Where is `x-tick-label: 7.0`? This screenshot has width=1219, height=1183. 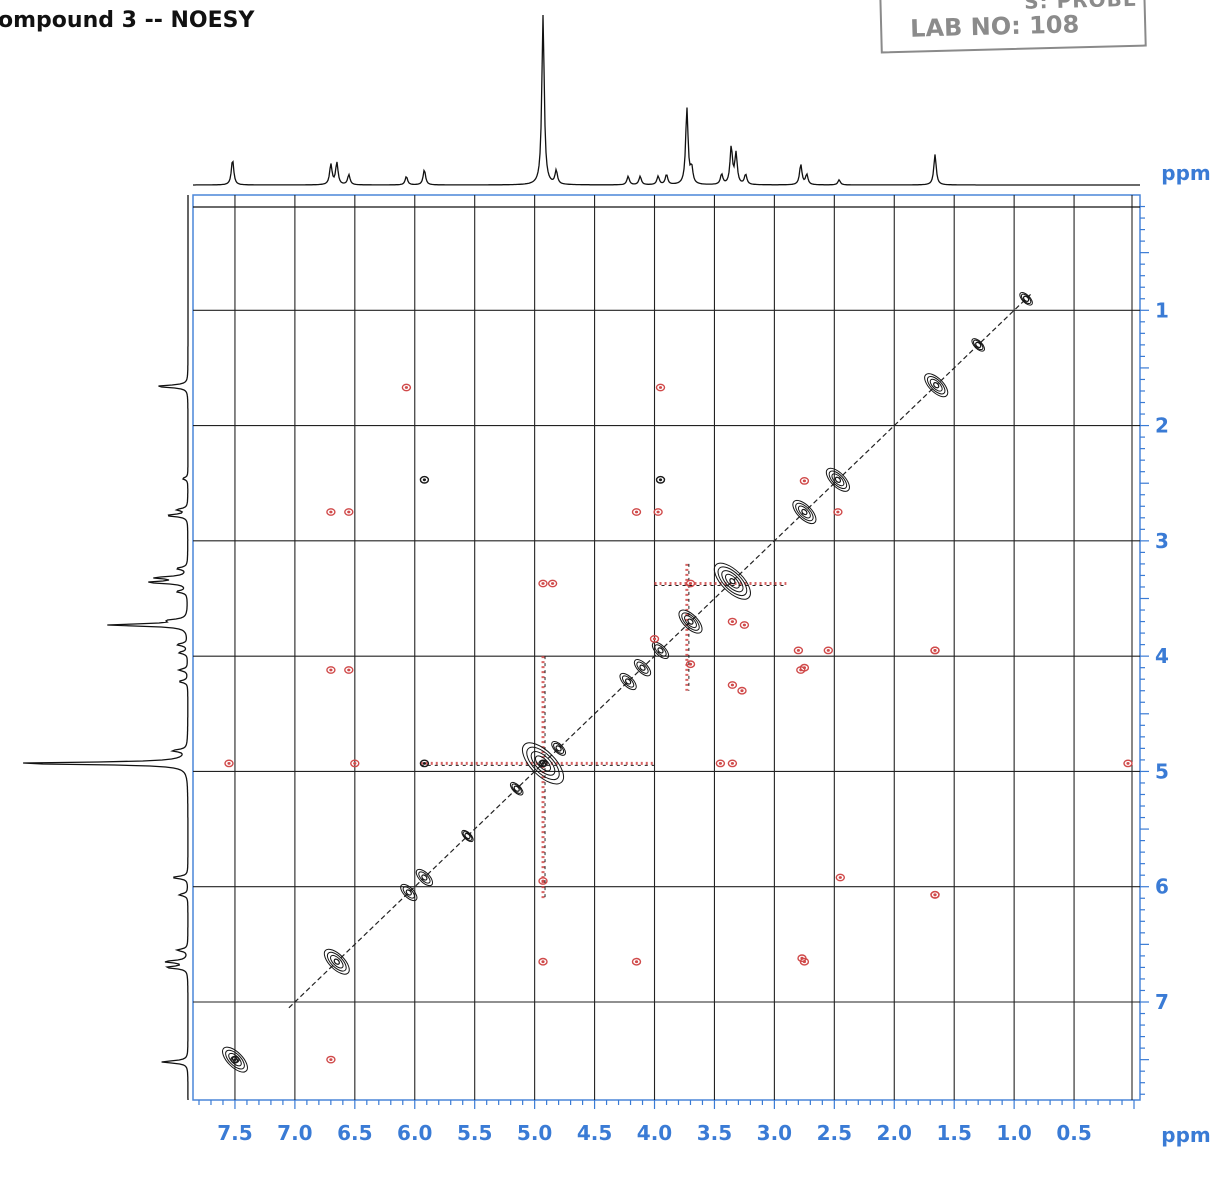 x-tick-label: 7.0 is located at coordinates (294, 1133).